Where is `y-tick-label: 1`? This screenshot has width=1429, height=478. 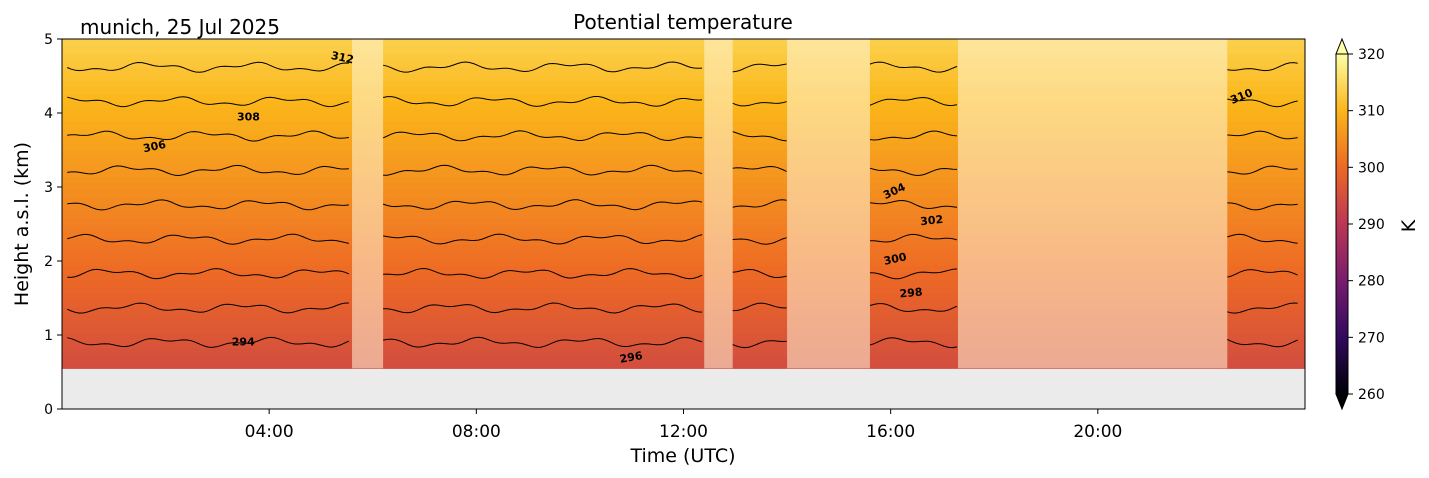 y-tick-label: 1 is located at coordinates (48, 336).